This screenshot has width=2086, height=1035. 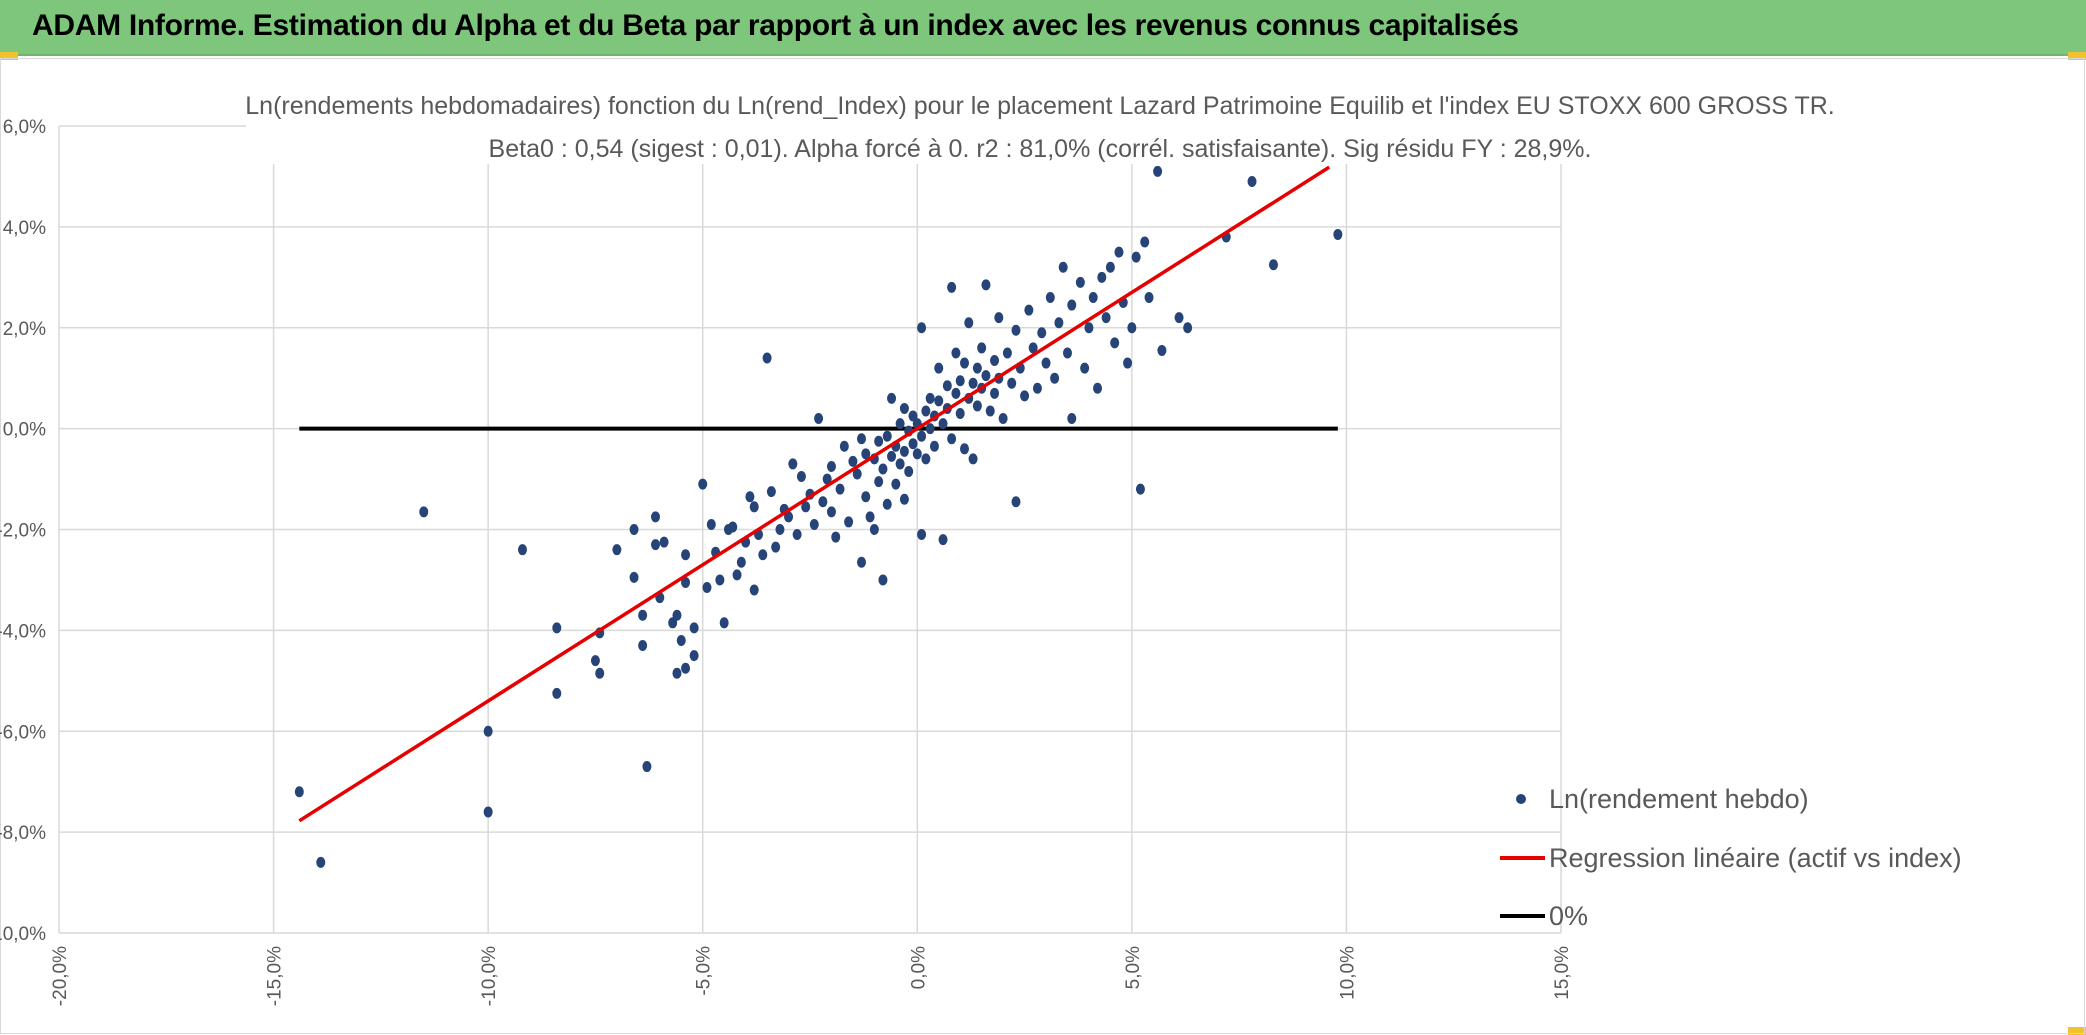 What do you see at coordinates (23, 631) in the screenshot?
I see `y-tick-label: -4,0%` at bounding box center [23, 631].